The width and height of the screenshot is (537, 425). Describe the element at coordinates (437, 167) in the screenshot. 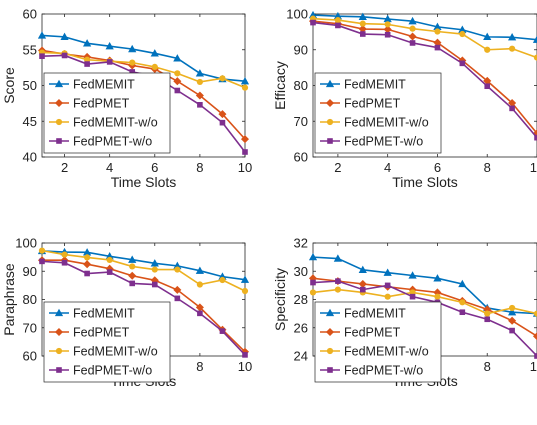

I see `x-tick-label: 6` at that location.